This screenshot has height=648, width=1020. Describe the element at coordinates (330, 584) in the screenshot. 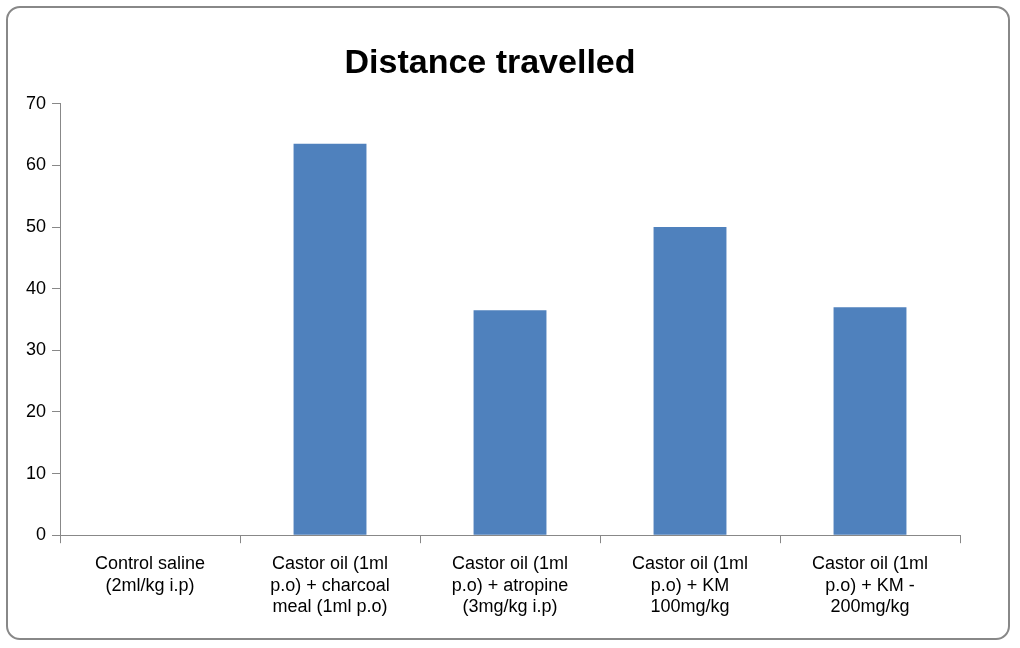

I see `x-tick-label: Castor oil (1ml p.o) + charcoal meal (1ml p.o)` at that location.